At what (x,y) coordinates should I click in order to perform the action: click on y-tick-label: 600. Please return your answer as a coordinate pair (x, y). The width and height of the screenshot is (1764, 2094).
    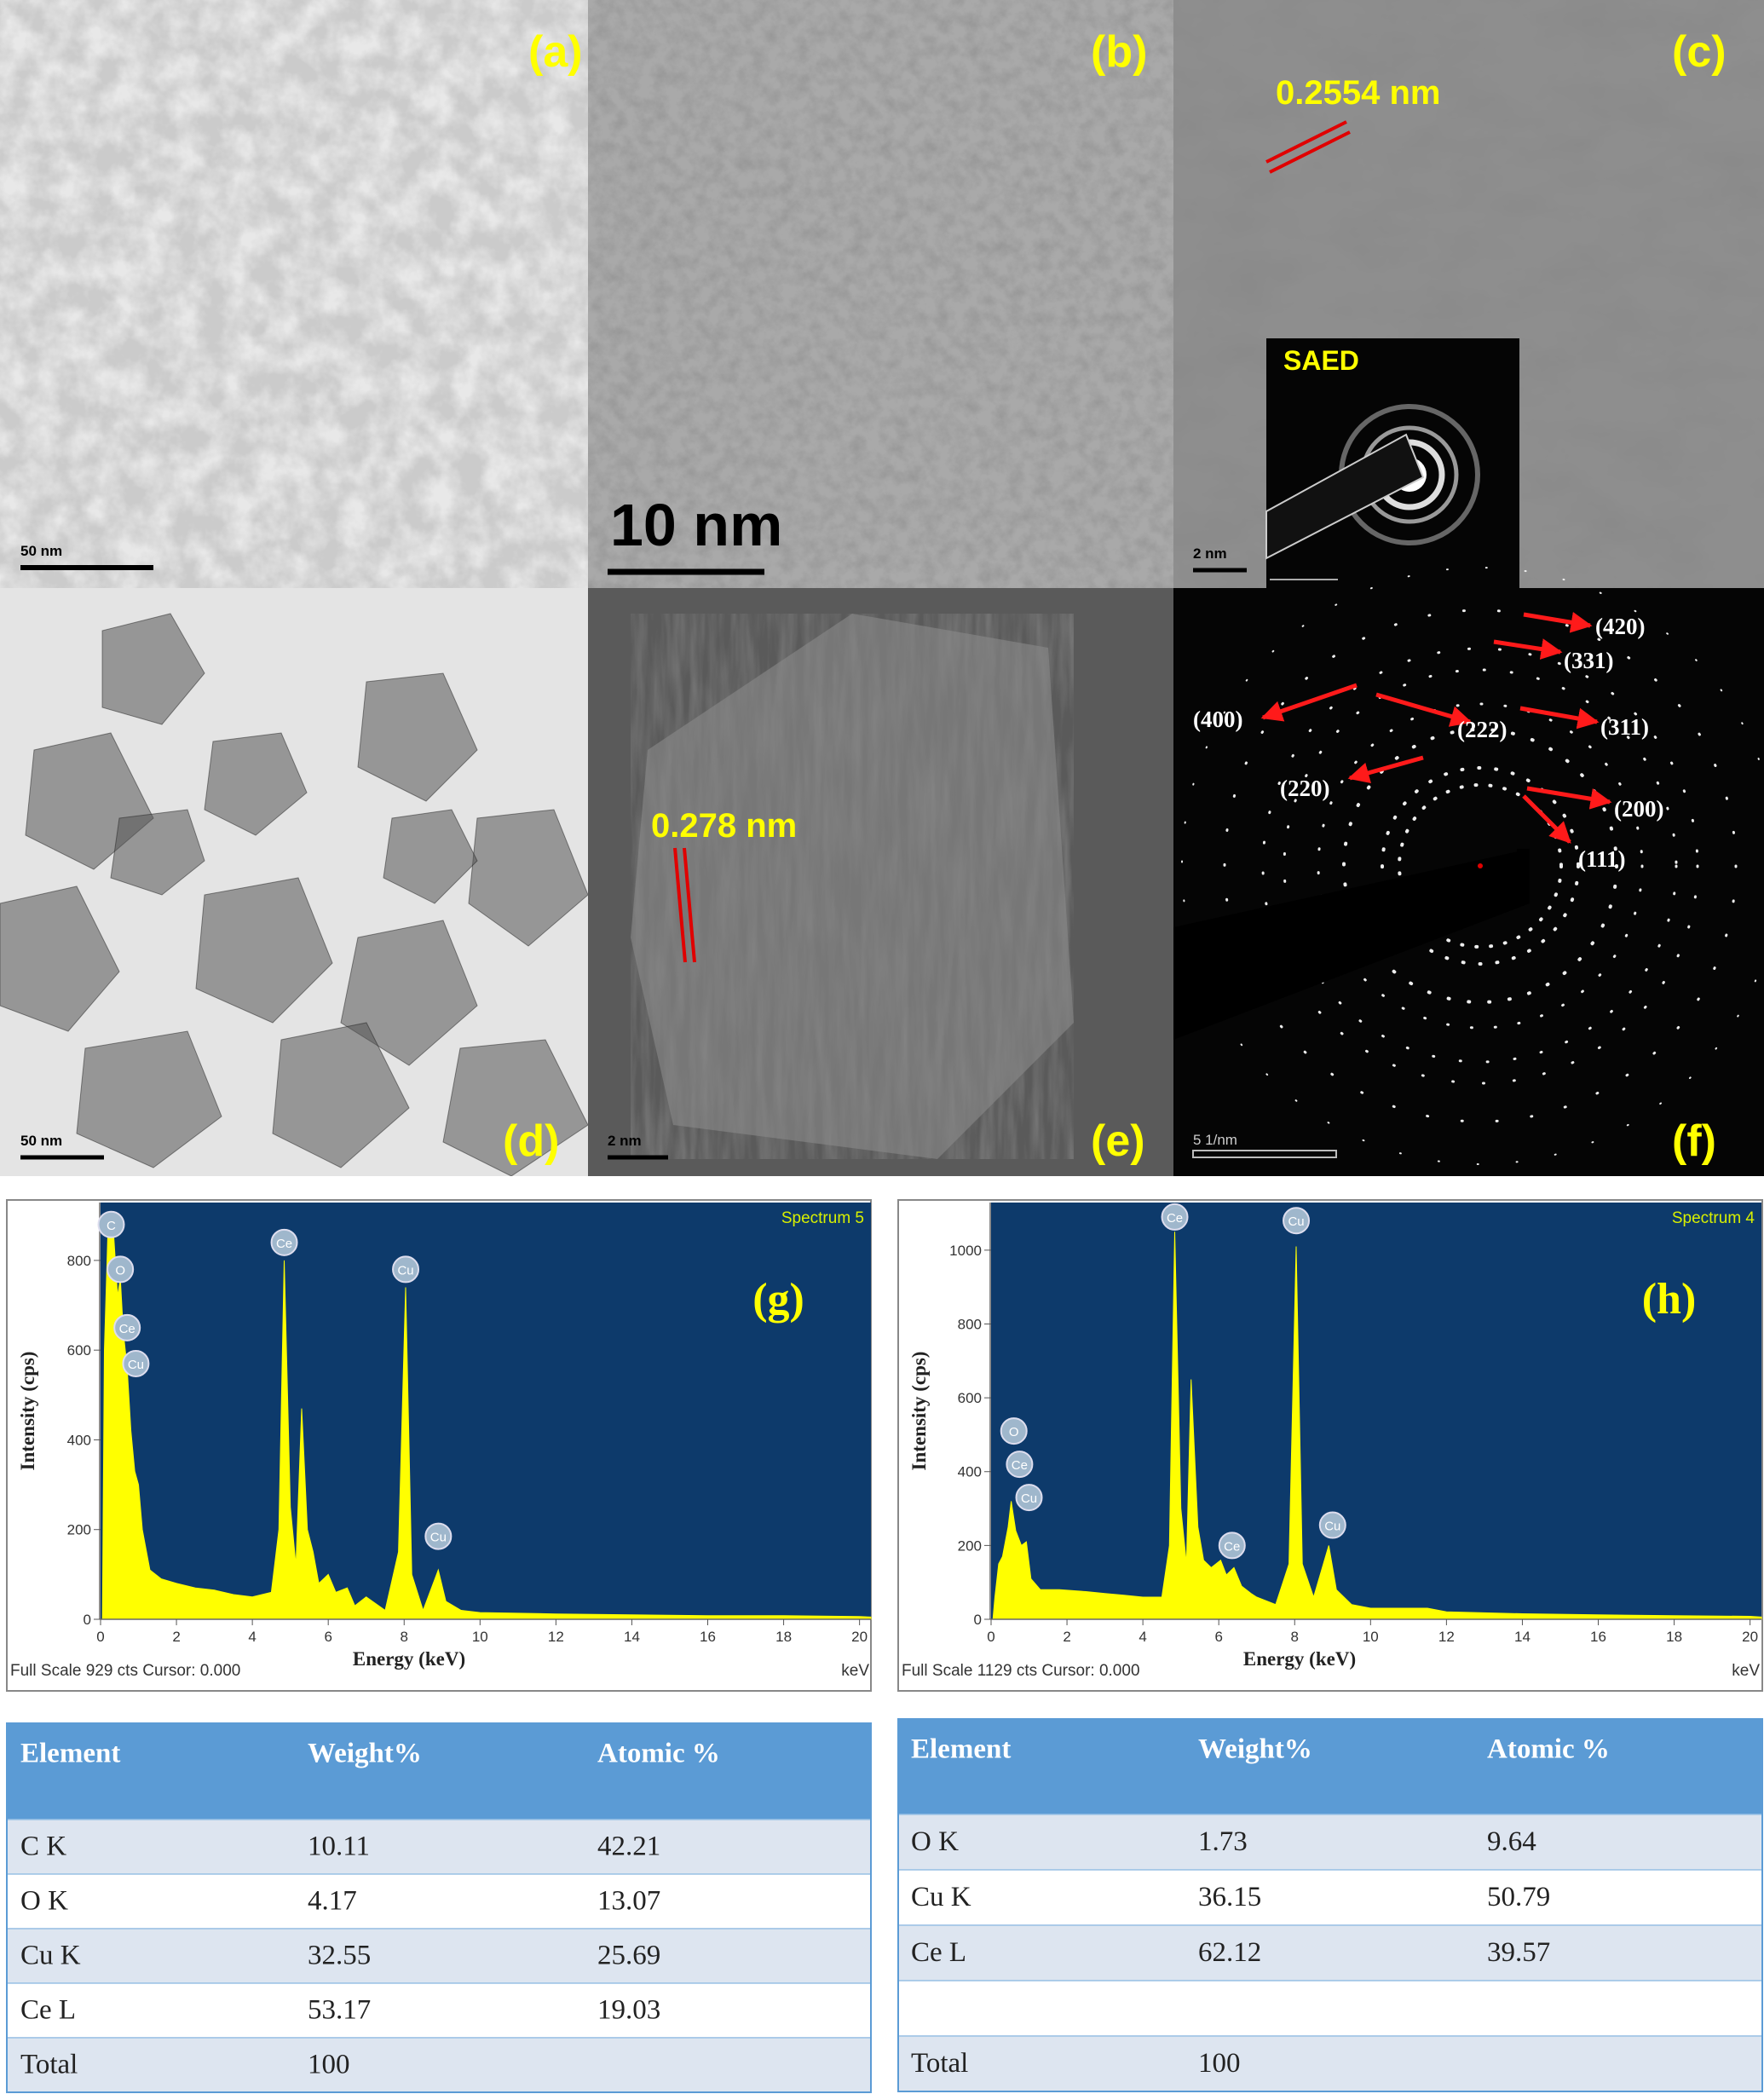
    Looking at the image, I should click on (79, 1350).